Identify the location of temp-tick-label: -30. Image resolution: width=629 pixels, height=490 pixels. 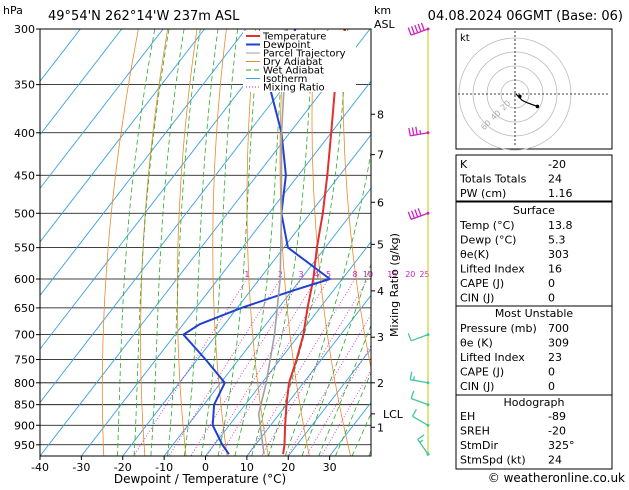
(81, 467).